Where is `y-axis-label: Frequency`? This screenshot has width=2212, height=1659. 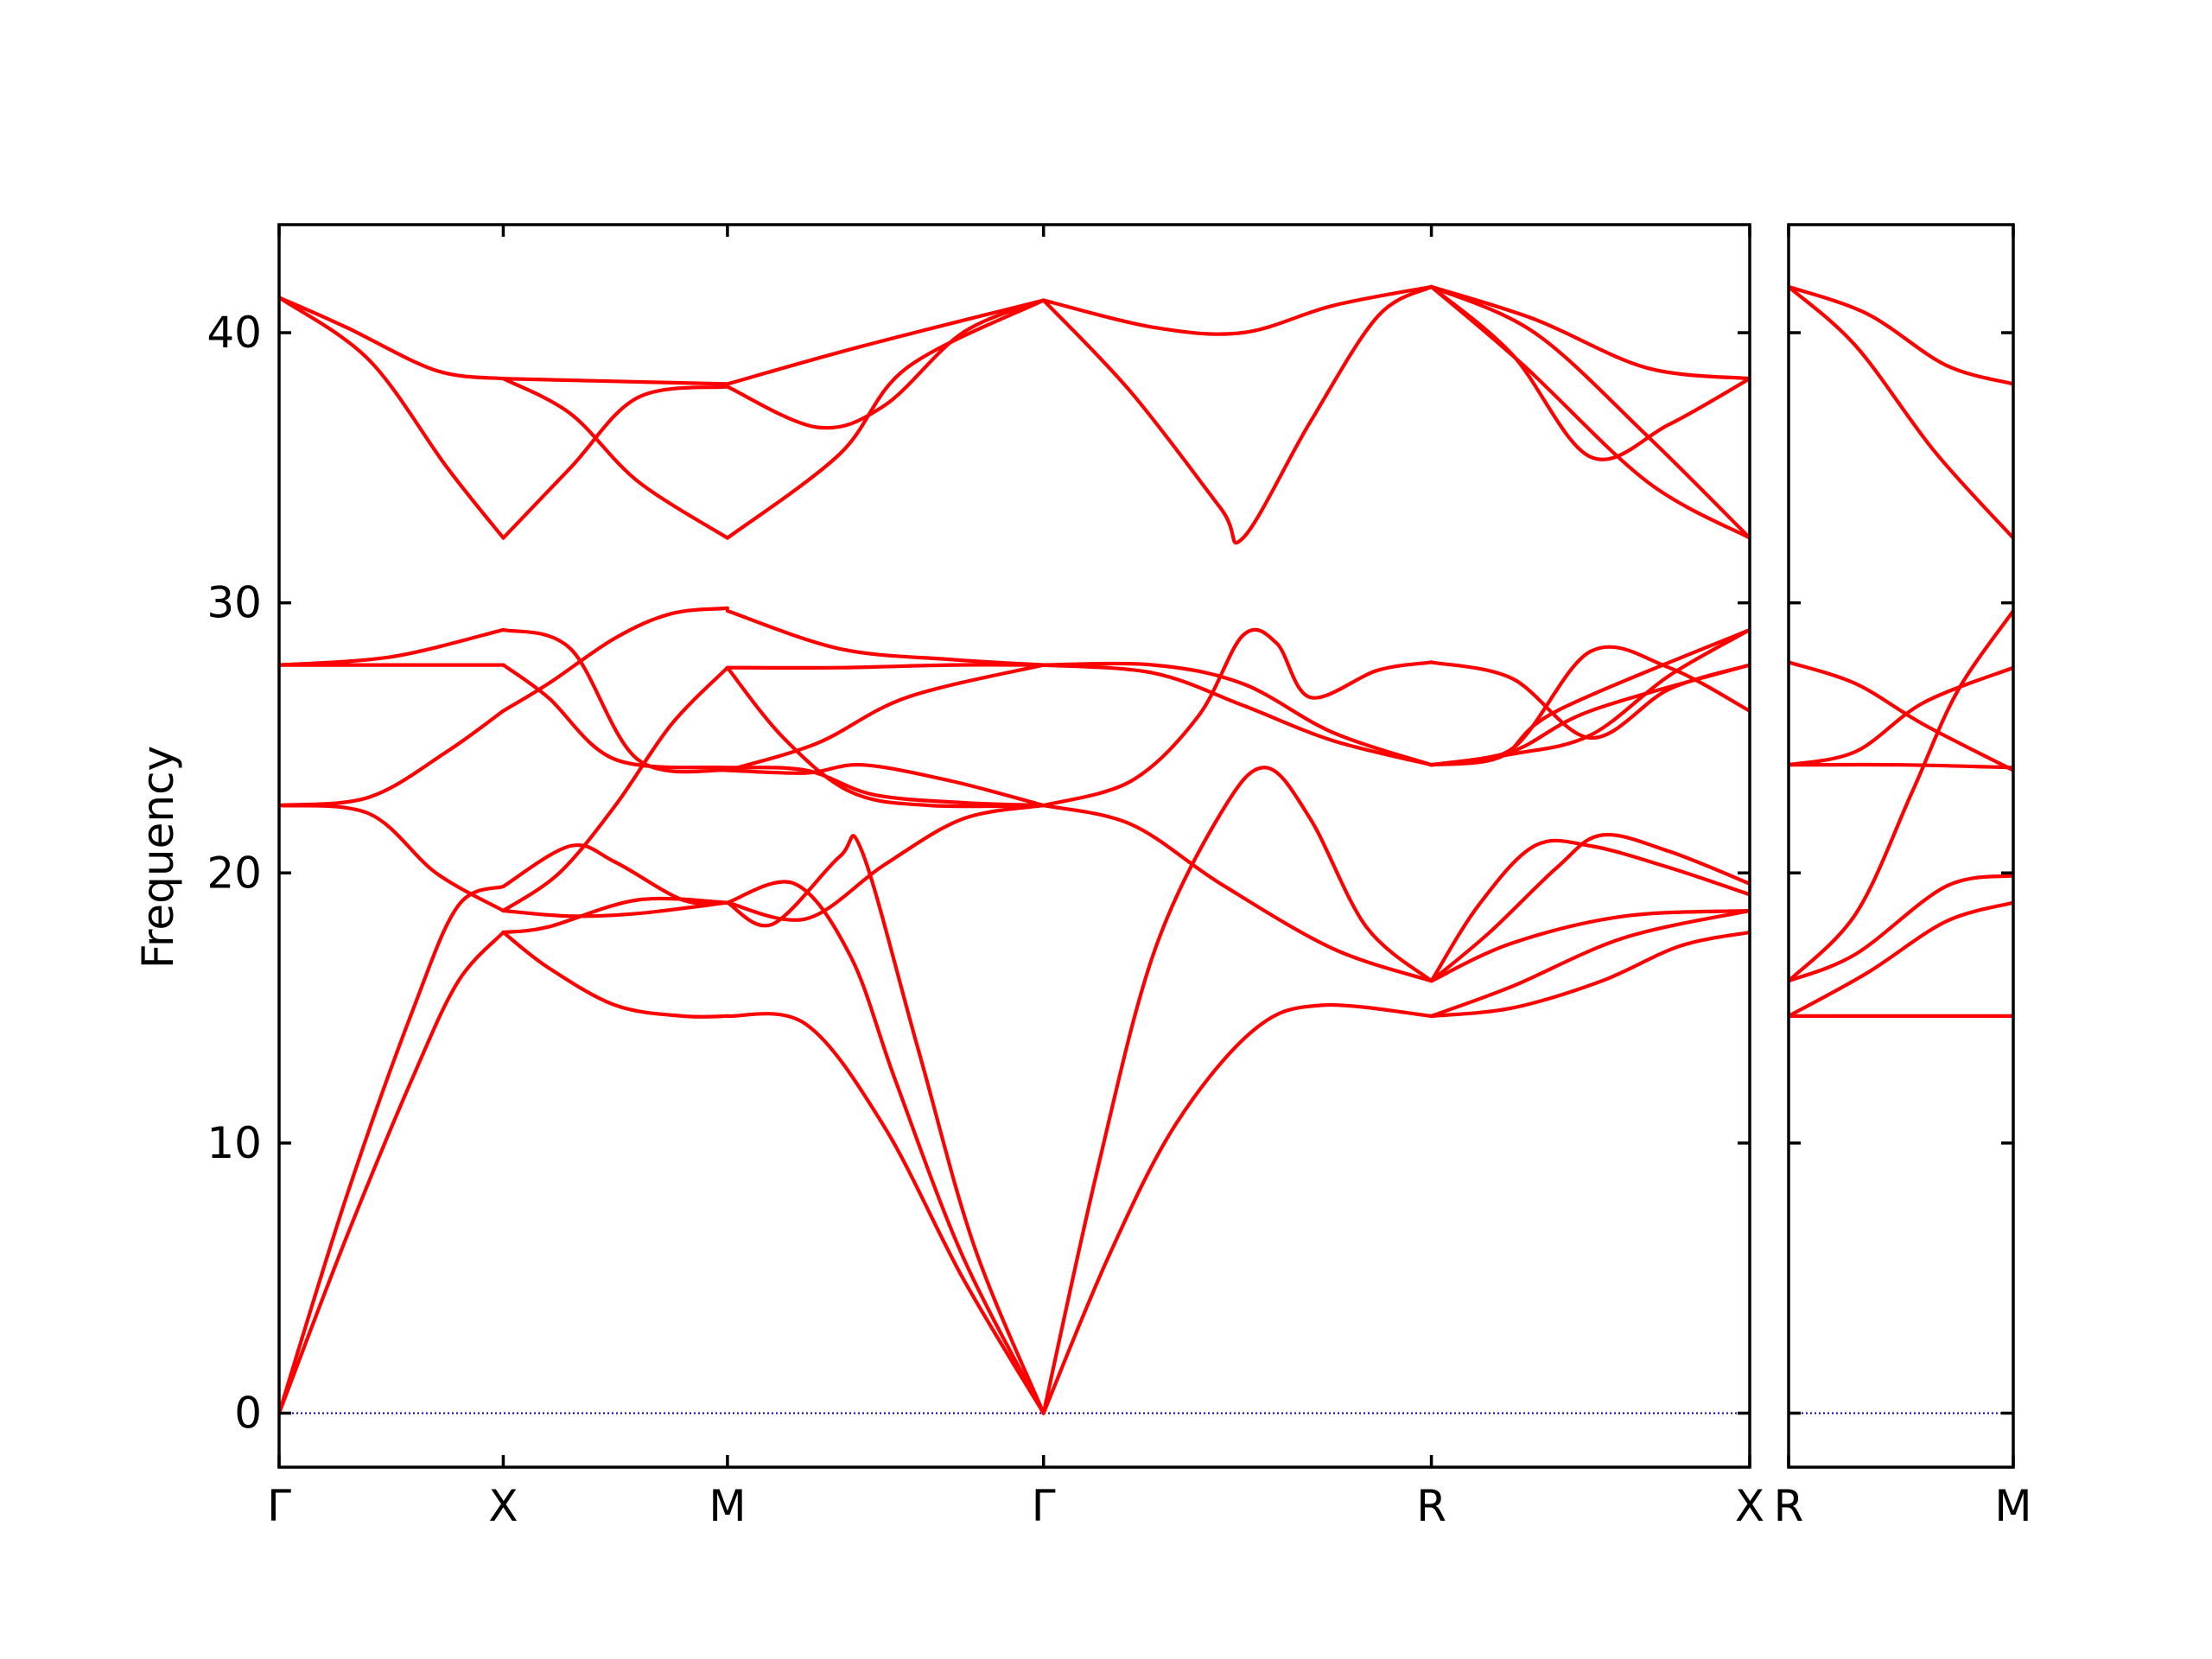 y-axis-label: Frequency is located at coordinates (158, 857).